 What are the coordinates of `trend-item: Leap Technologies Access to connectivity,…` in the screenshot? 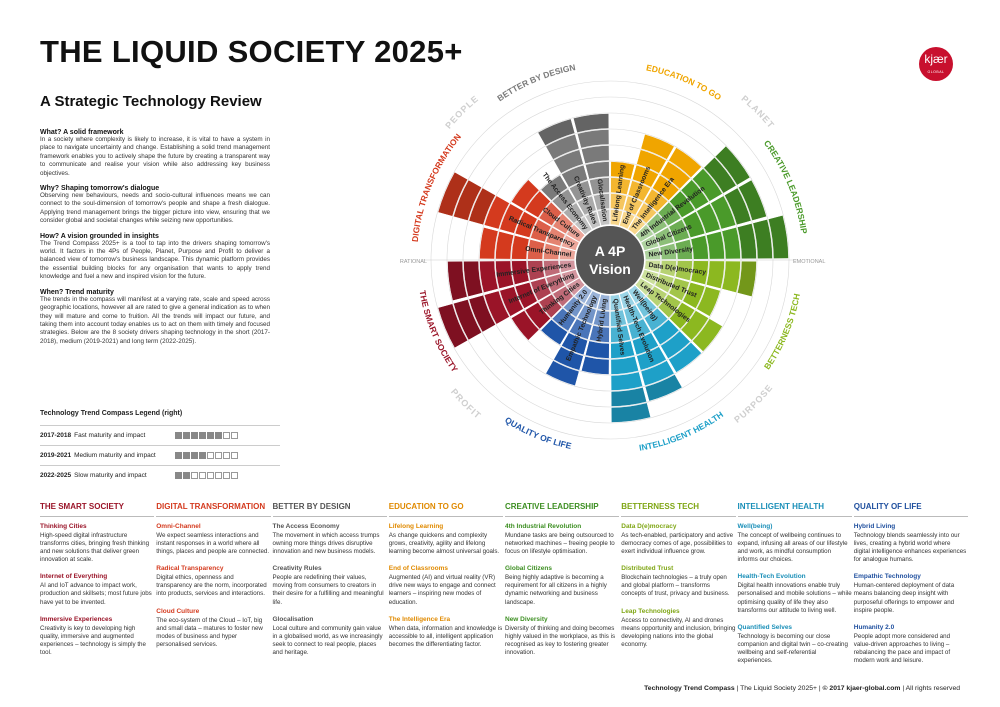 It's located at (678, 628).